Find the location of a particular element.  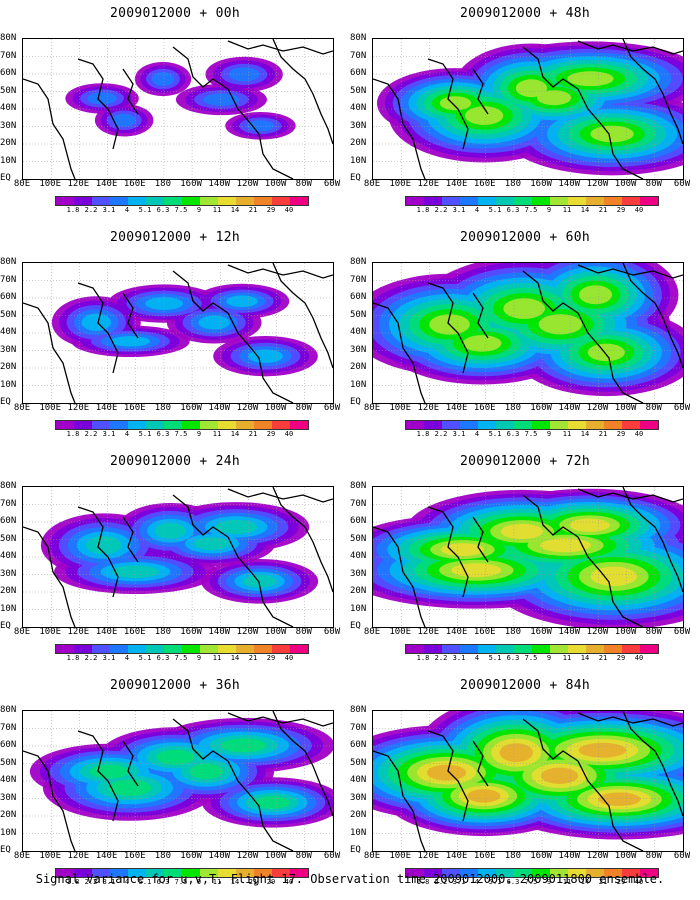

longitude-label: 60W is located at coordinates (332, 632).